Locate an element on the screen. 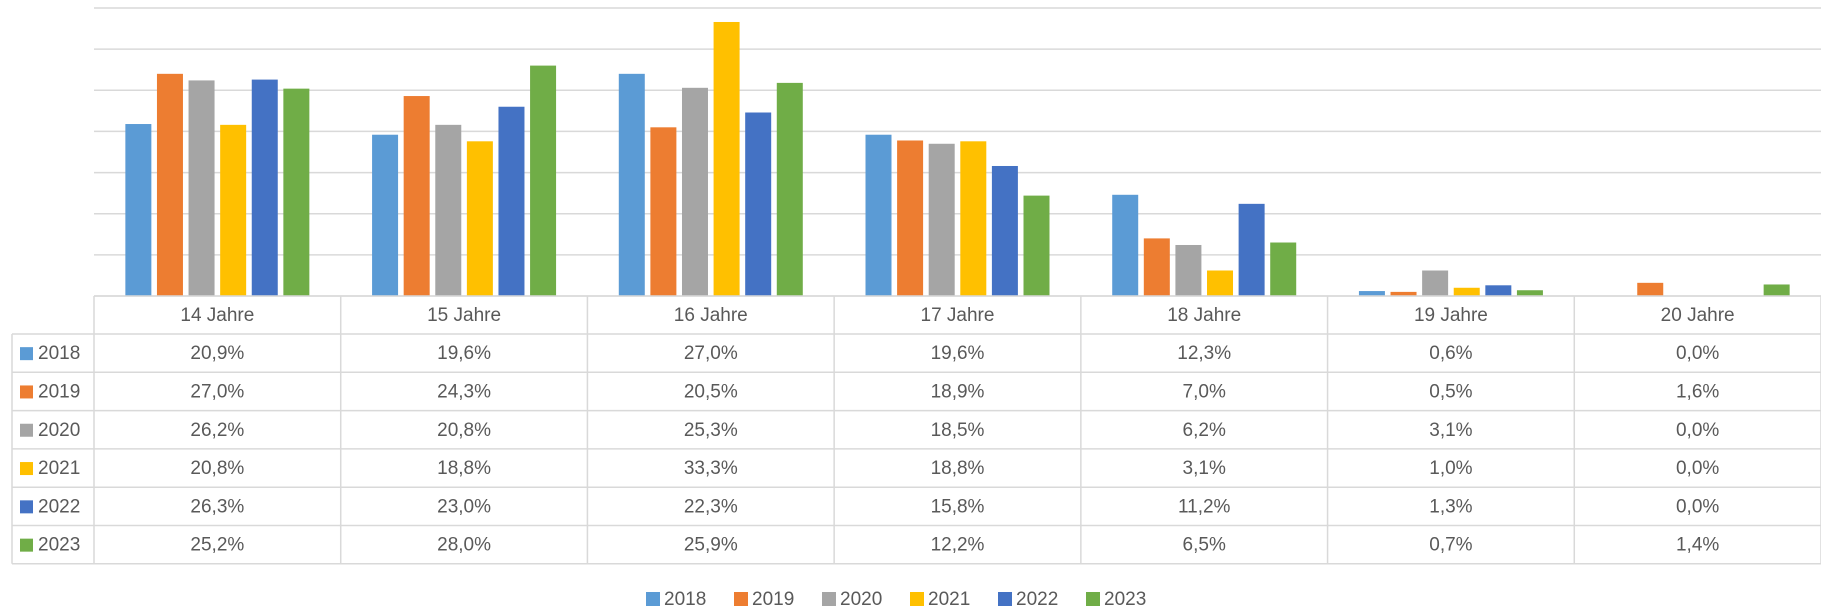 This screenshot has height=611, width=1821. table-cell: 22,3% is located at coordinates (711, 506).